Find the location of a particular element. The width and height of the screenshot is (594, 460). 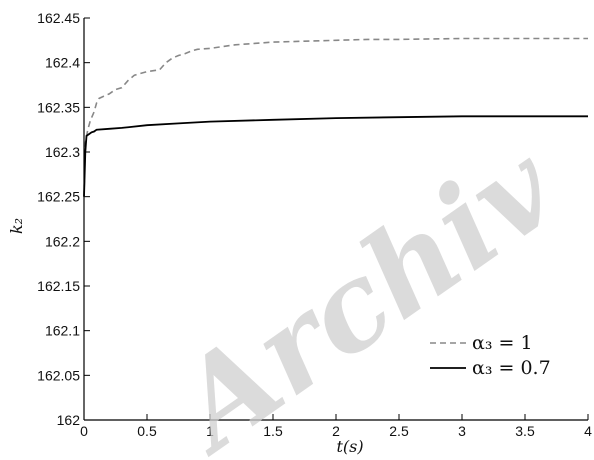

y-tick-label: 162 is located at coordinates (69, 420).